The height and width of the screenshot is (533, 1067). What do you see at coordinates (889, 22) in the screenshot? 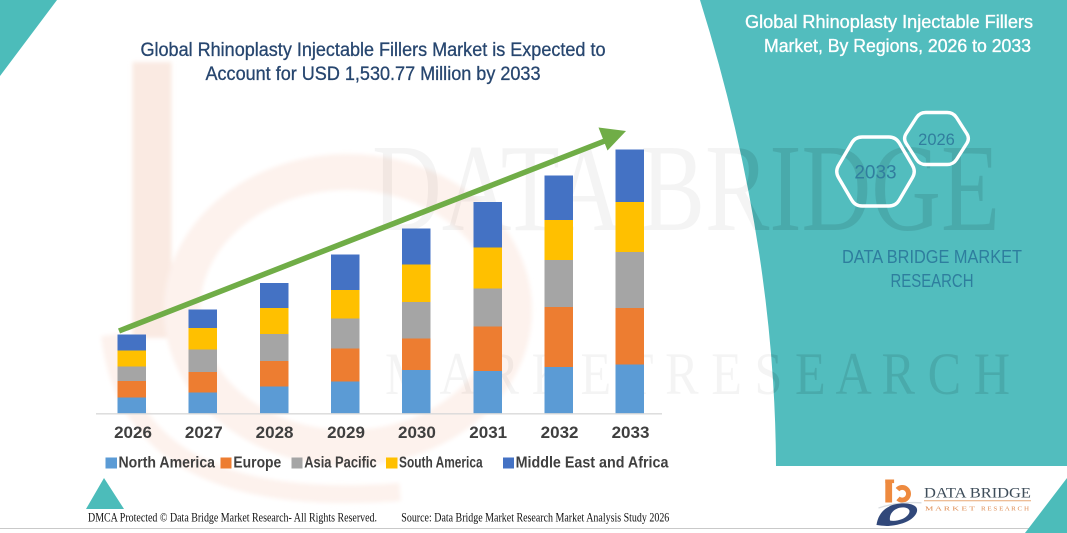
I see `svg-text:Global Rhinoplasty Injectable: Global Rhinoplasty Injectable Fillers` at bounding box center [889, 22].